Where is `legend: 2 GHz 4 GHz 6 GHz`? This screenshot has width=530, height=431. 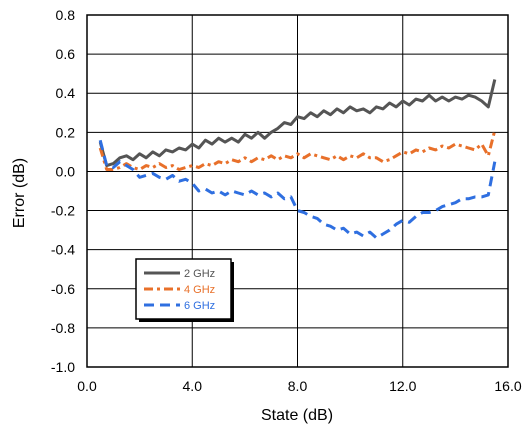
legend: 2 GHz 4 GHz 6 GHz is located at coordinates (184, 290).